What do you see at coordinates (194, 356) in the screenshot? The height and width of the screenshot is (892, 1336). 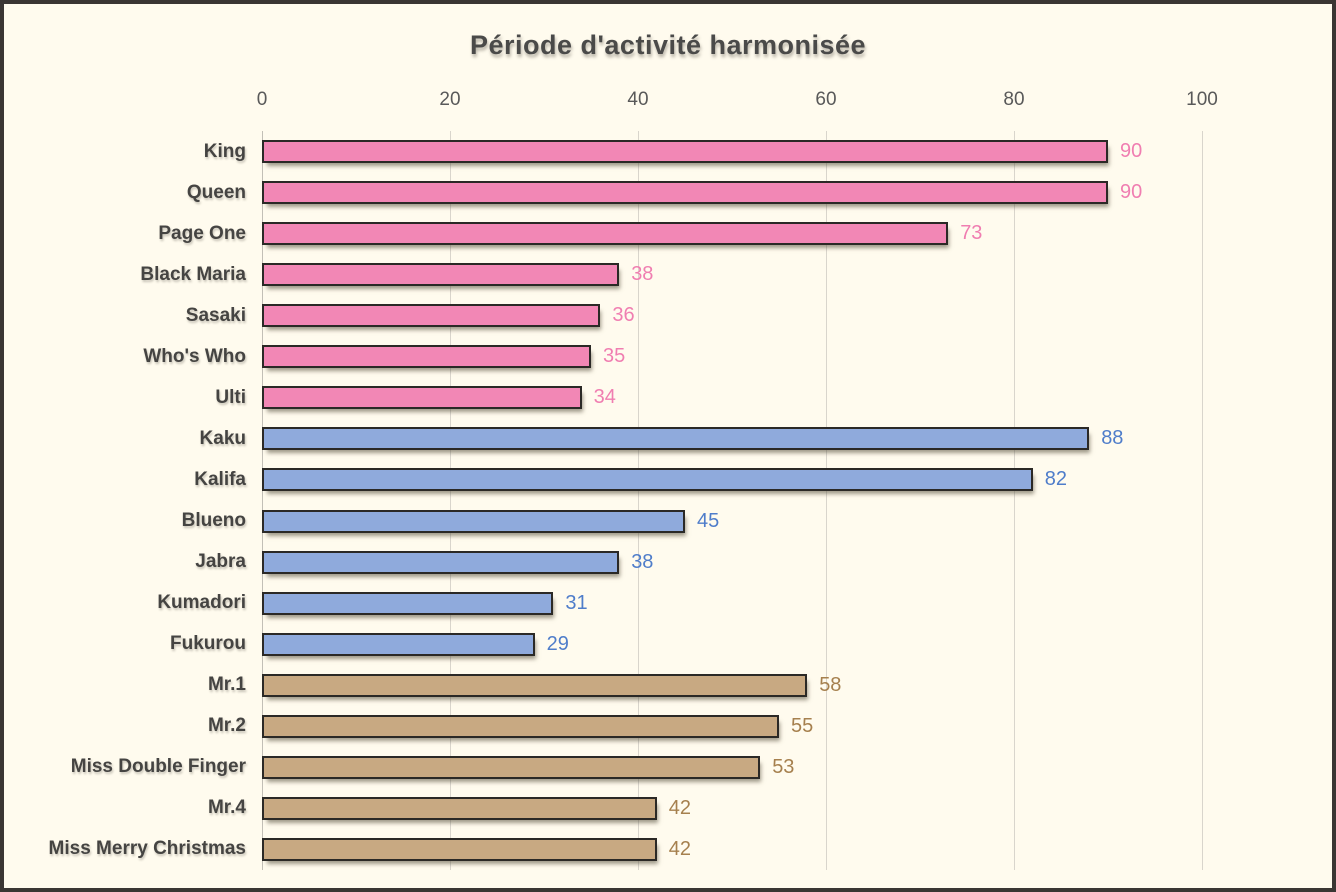 I see `category-label: Who's Who` at bounding box center [194, 356].